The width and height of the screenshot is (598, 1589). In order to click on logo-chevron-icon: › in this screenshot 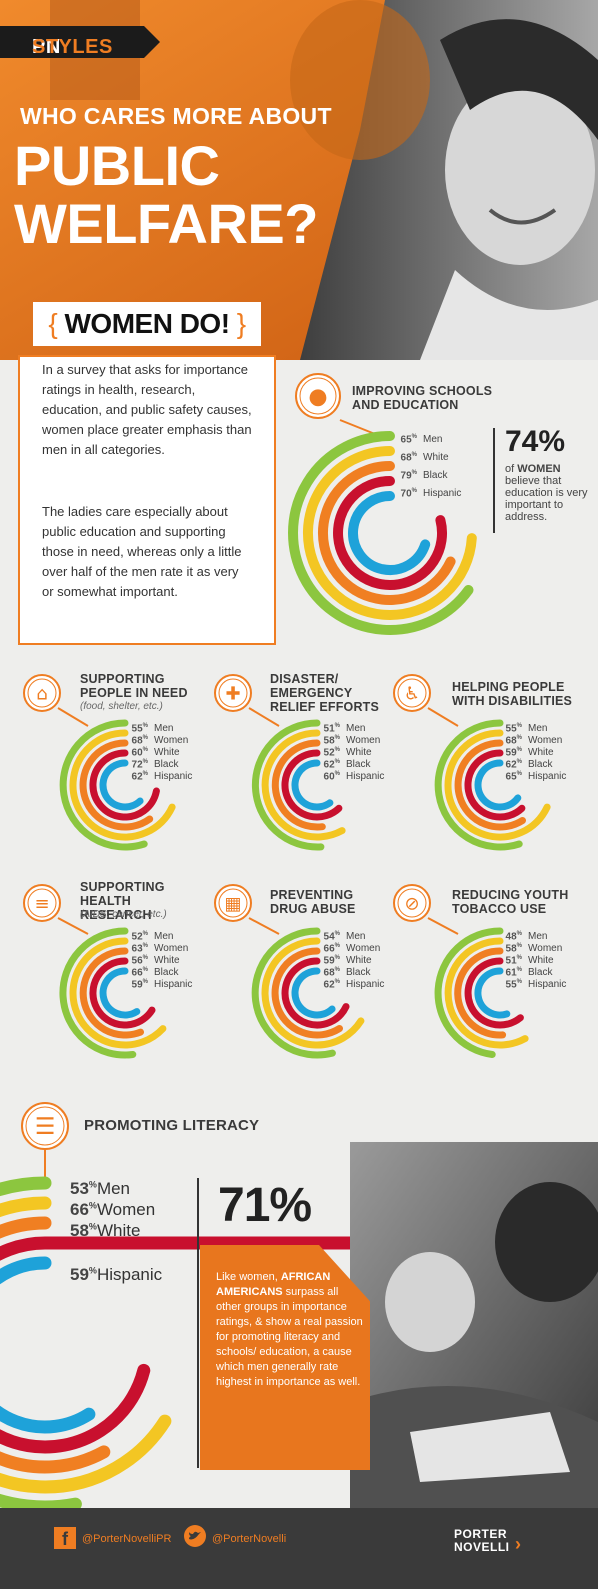, I will do `click(518, 1544)`.